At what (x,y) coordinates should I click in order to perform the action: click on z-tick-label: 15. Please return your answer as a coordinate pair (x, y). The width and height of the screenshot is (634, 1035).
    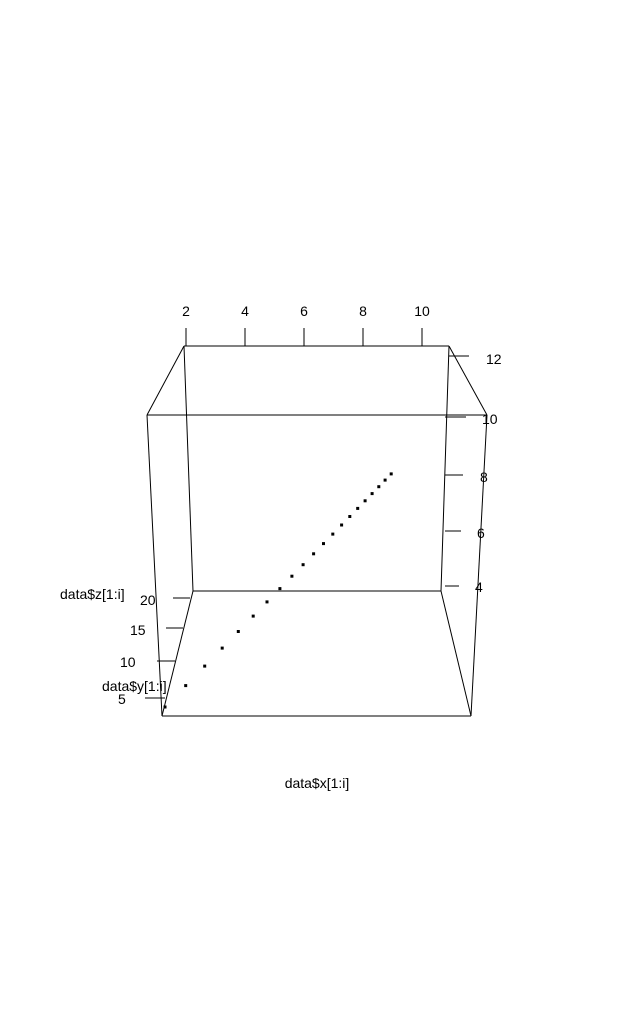
    Looking at the image, I should click on (138, 630).